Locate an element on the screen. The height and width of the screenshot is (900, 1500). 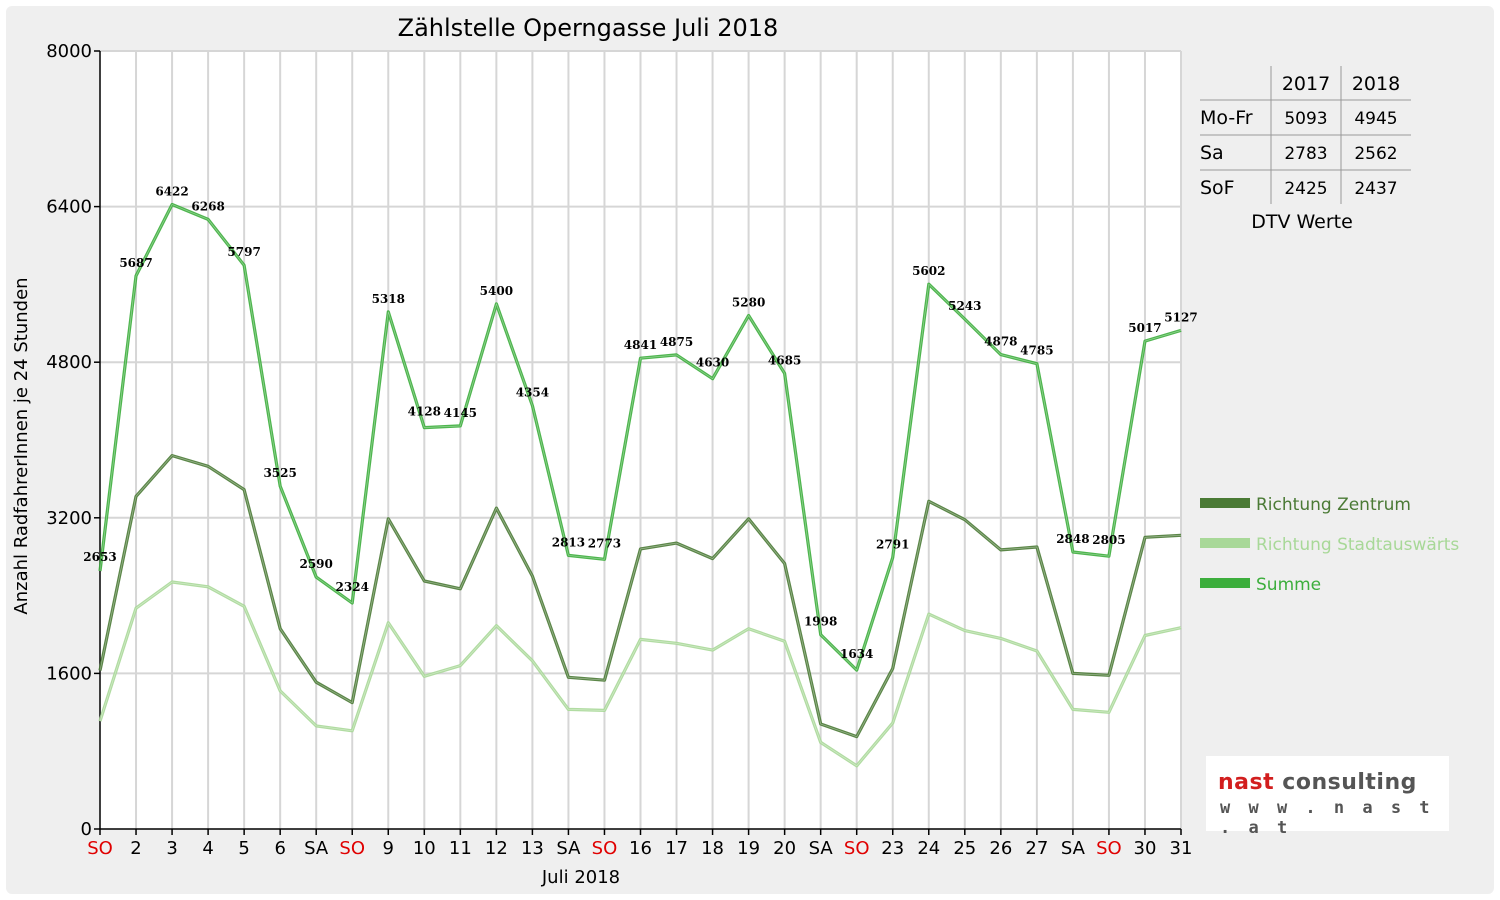
data-label: 5797 is located at coordinates (243, 252).